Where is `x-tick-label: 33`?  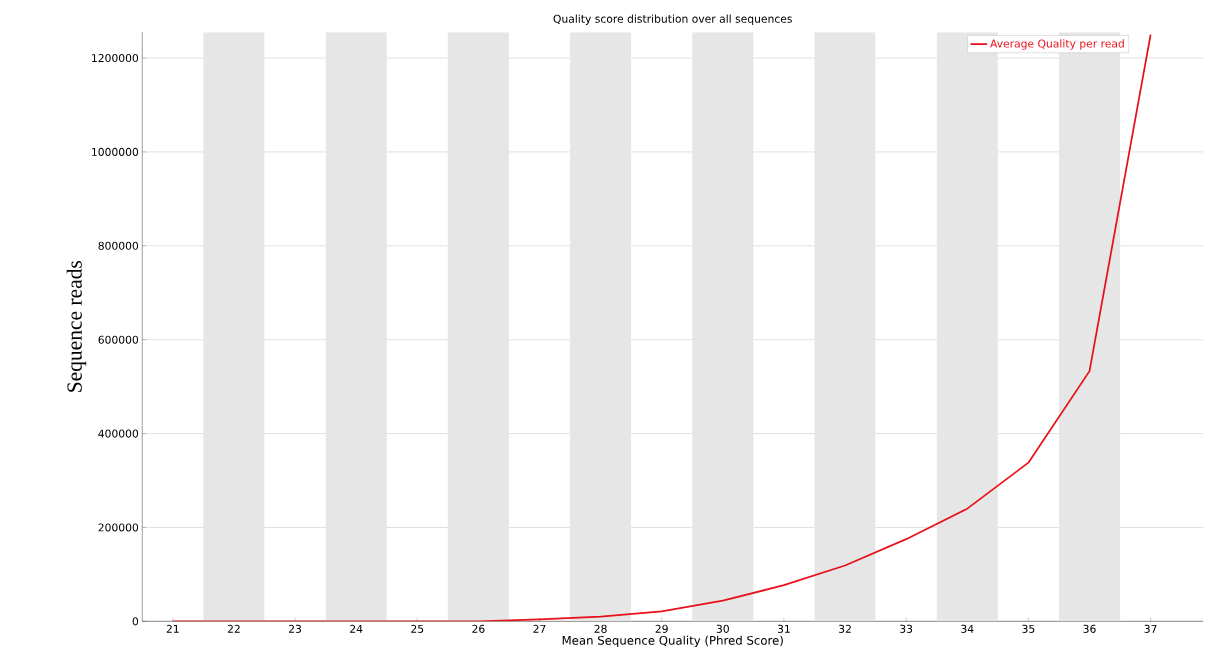
x-tick-label: 33 is located at coordinates (906, 628).